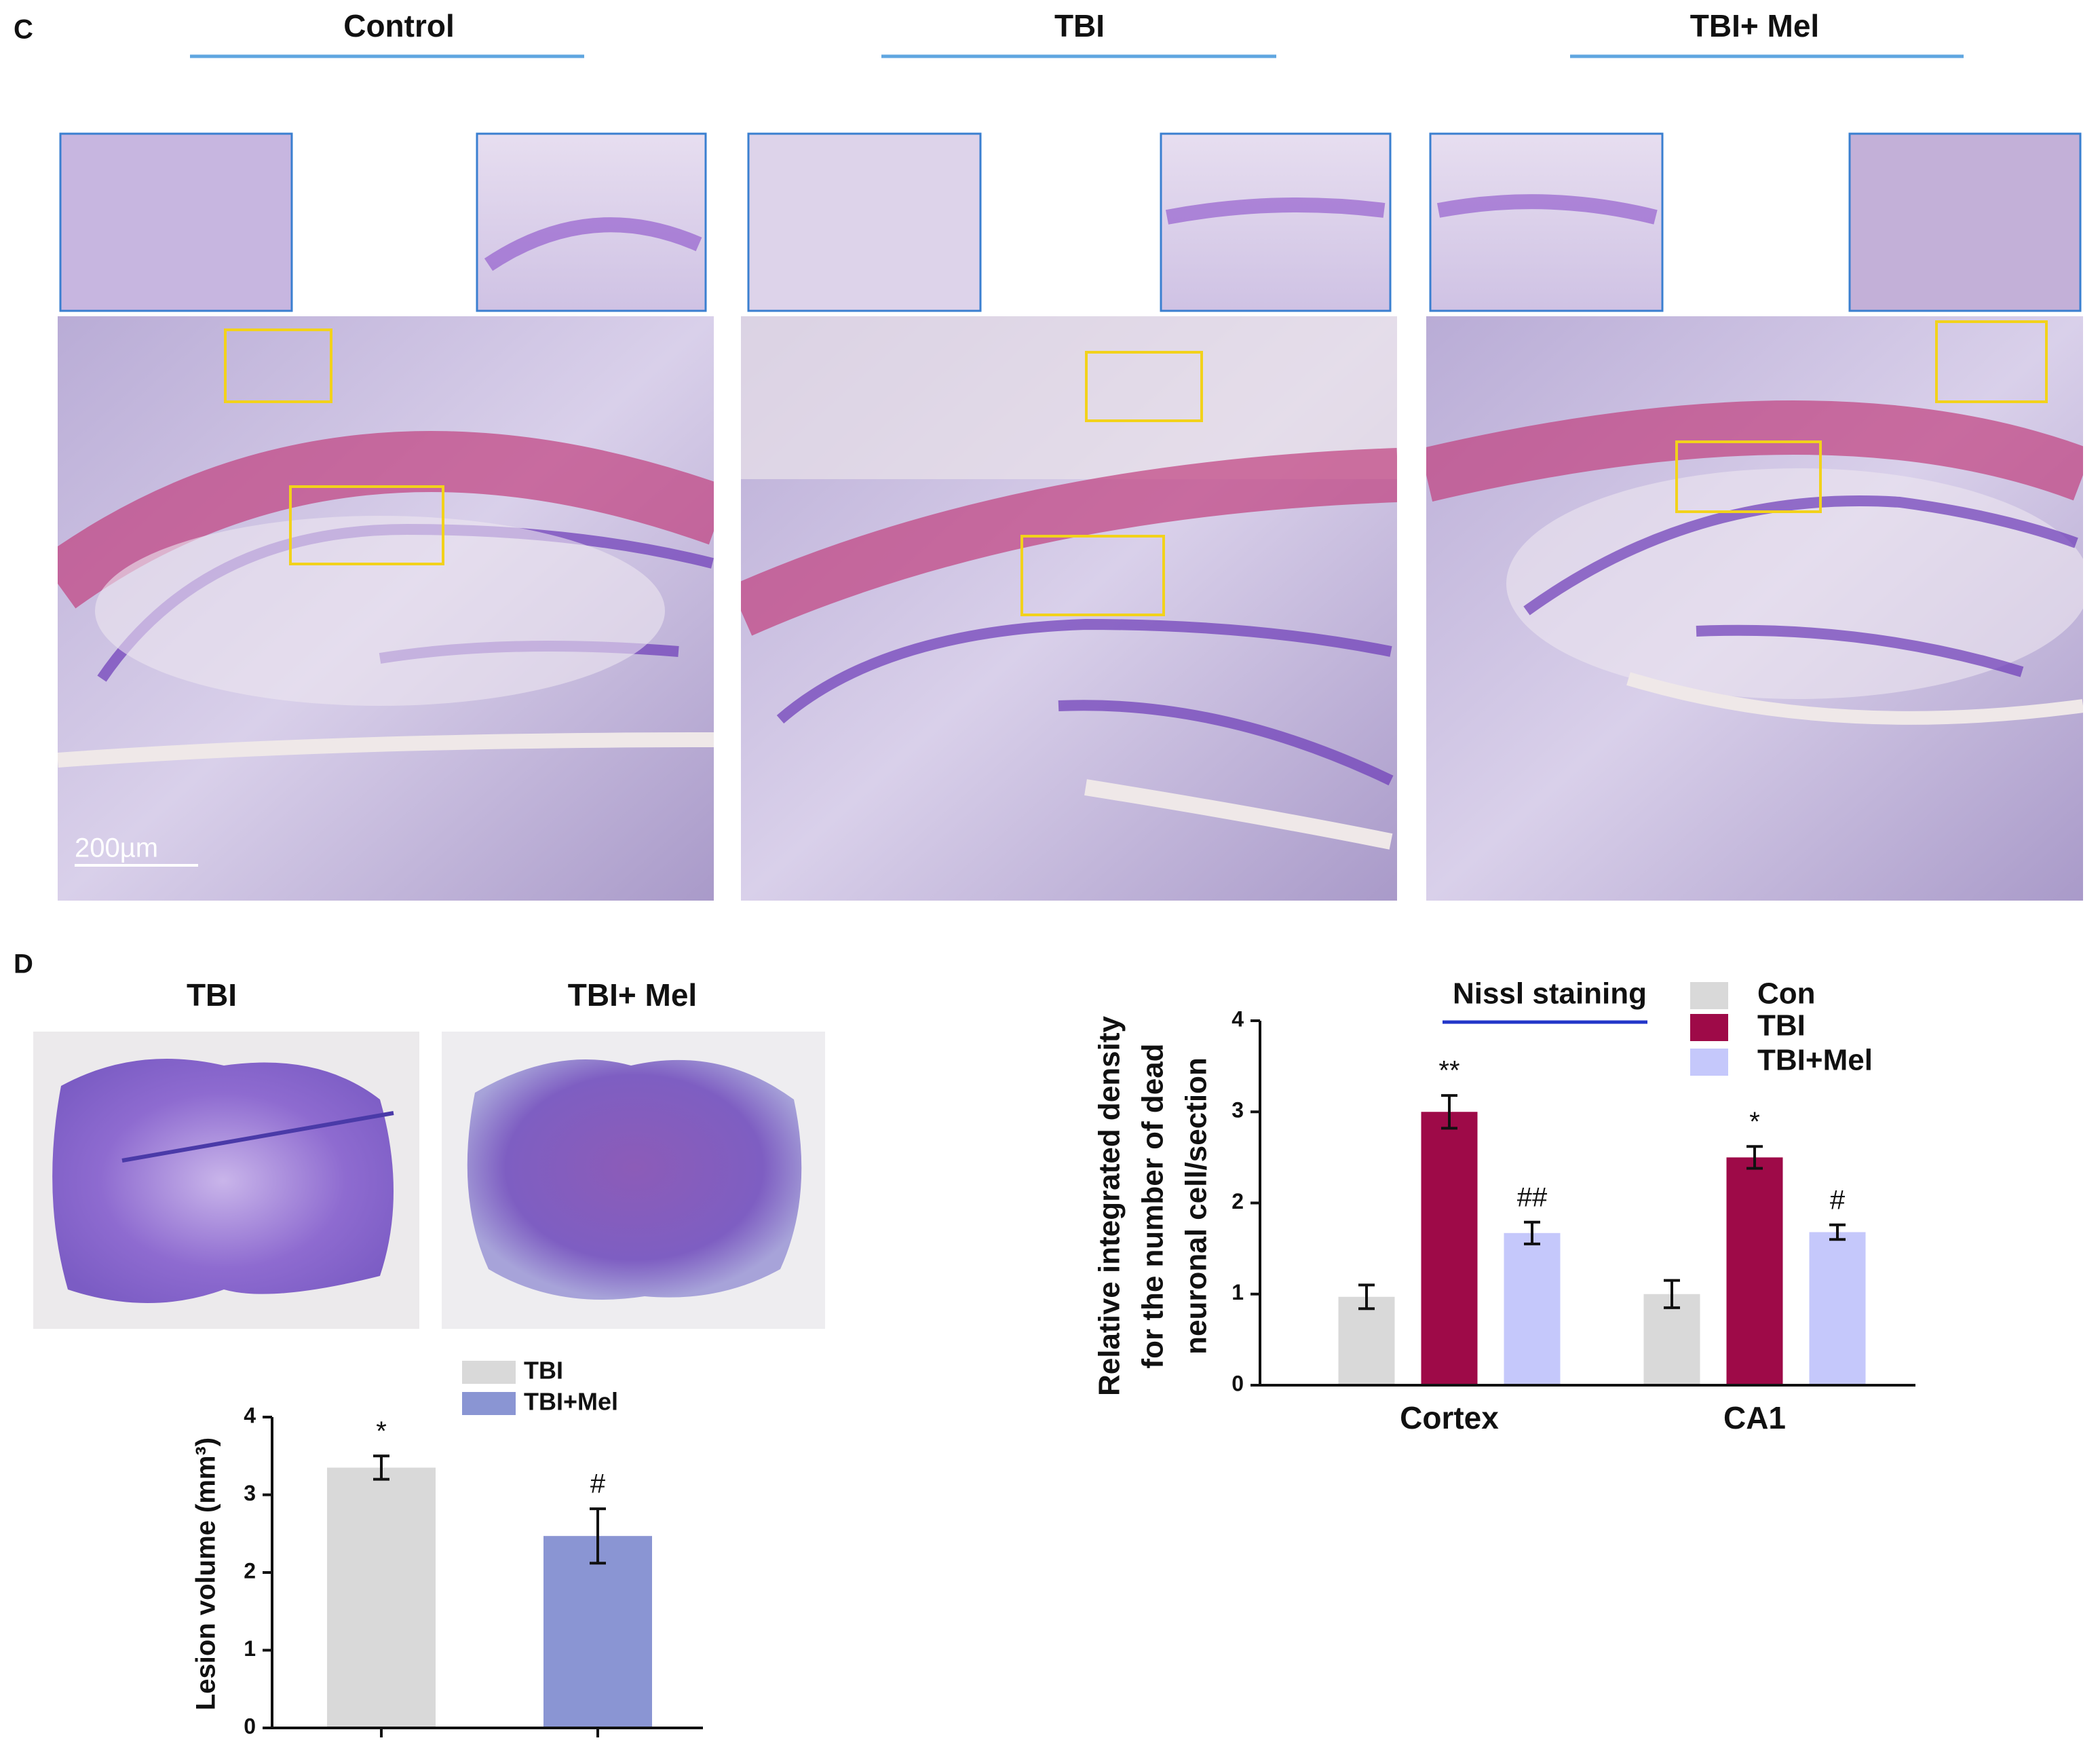 Image resolution: width=2100 pixels, height=1751 pixels. What do you see at coordinates (1079, 26) in the screenshot?
I see `column-title: TBI` at bounding box center [1079, 26].